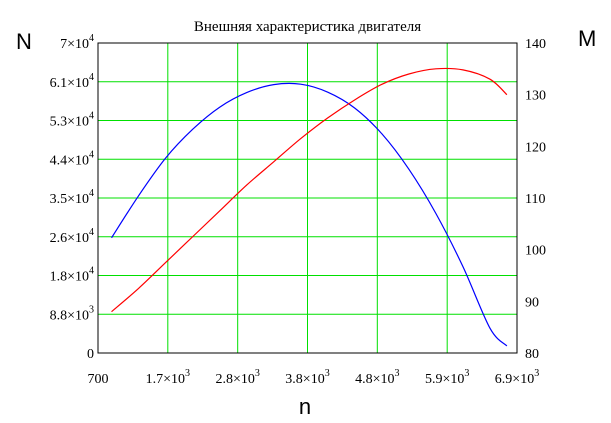 The image size is (611, 423). I want to click on x-tick-label: 700, so click(98, 379).